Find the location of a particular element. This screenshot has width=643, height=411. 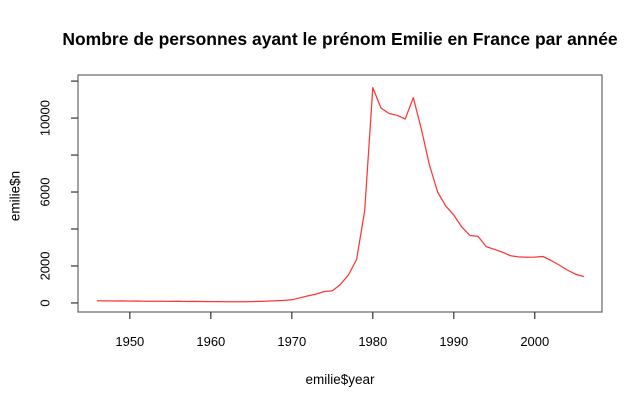

y-tick-label: 0 is located at coordinates (44, 302).